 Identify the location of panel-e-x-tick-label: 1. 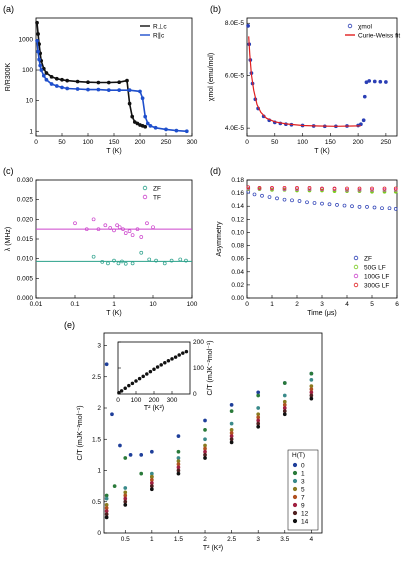
(152, 539).